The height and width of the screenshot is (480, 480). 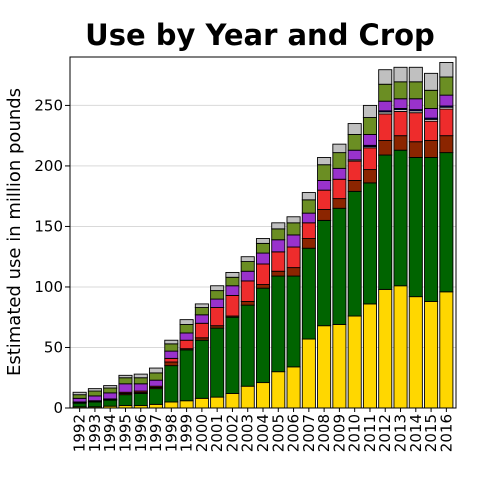 What do you see at coordinates (94, 398) in the screenshot?
I see `bar-segment-1993-s6` at bounding box center [94, 398].